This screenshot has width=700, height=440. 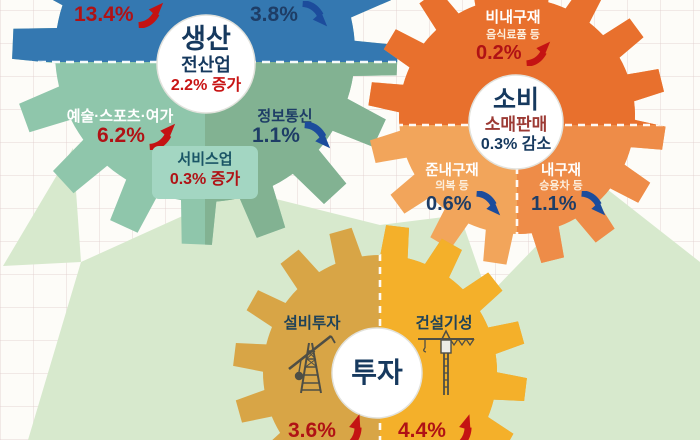 I want to click on arts-value-row: 6.2%, so click(x=136, y=136).